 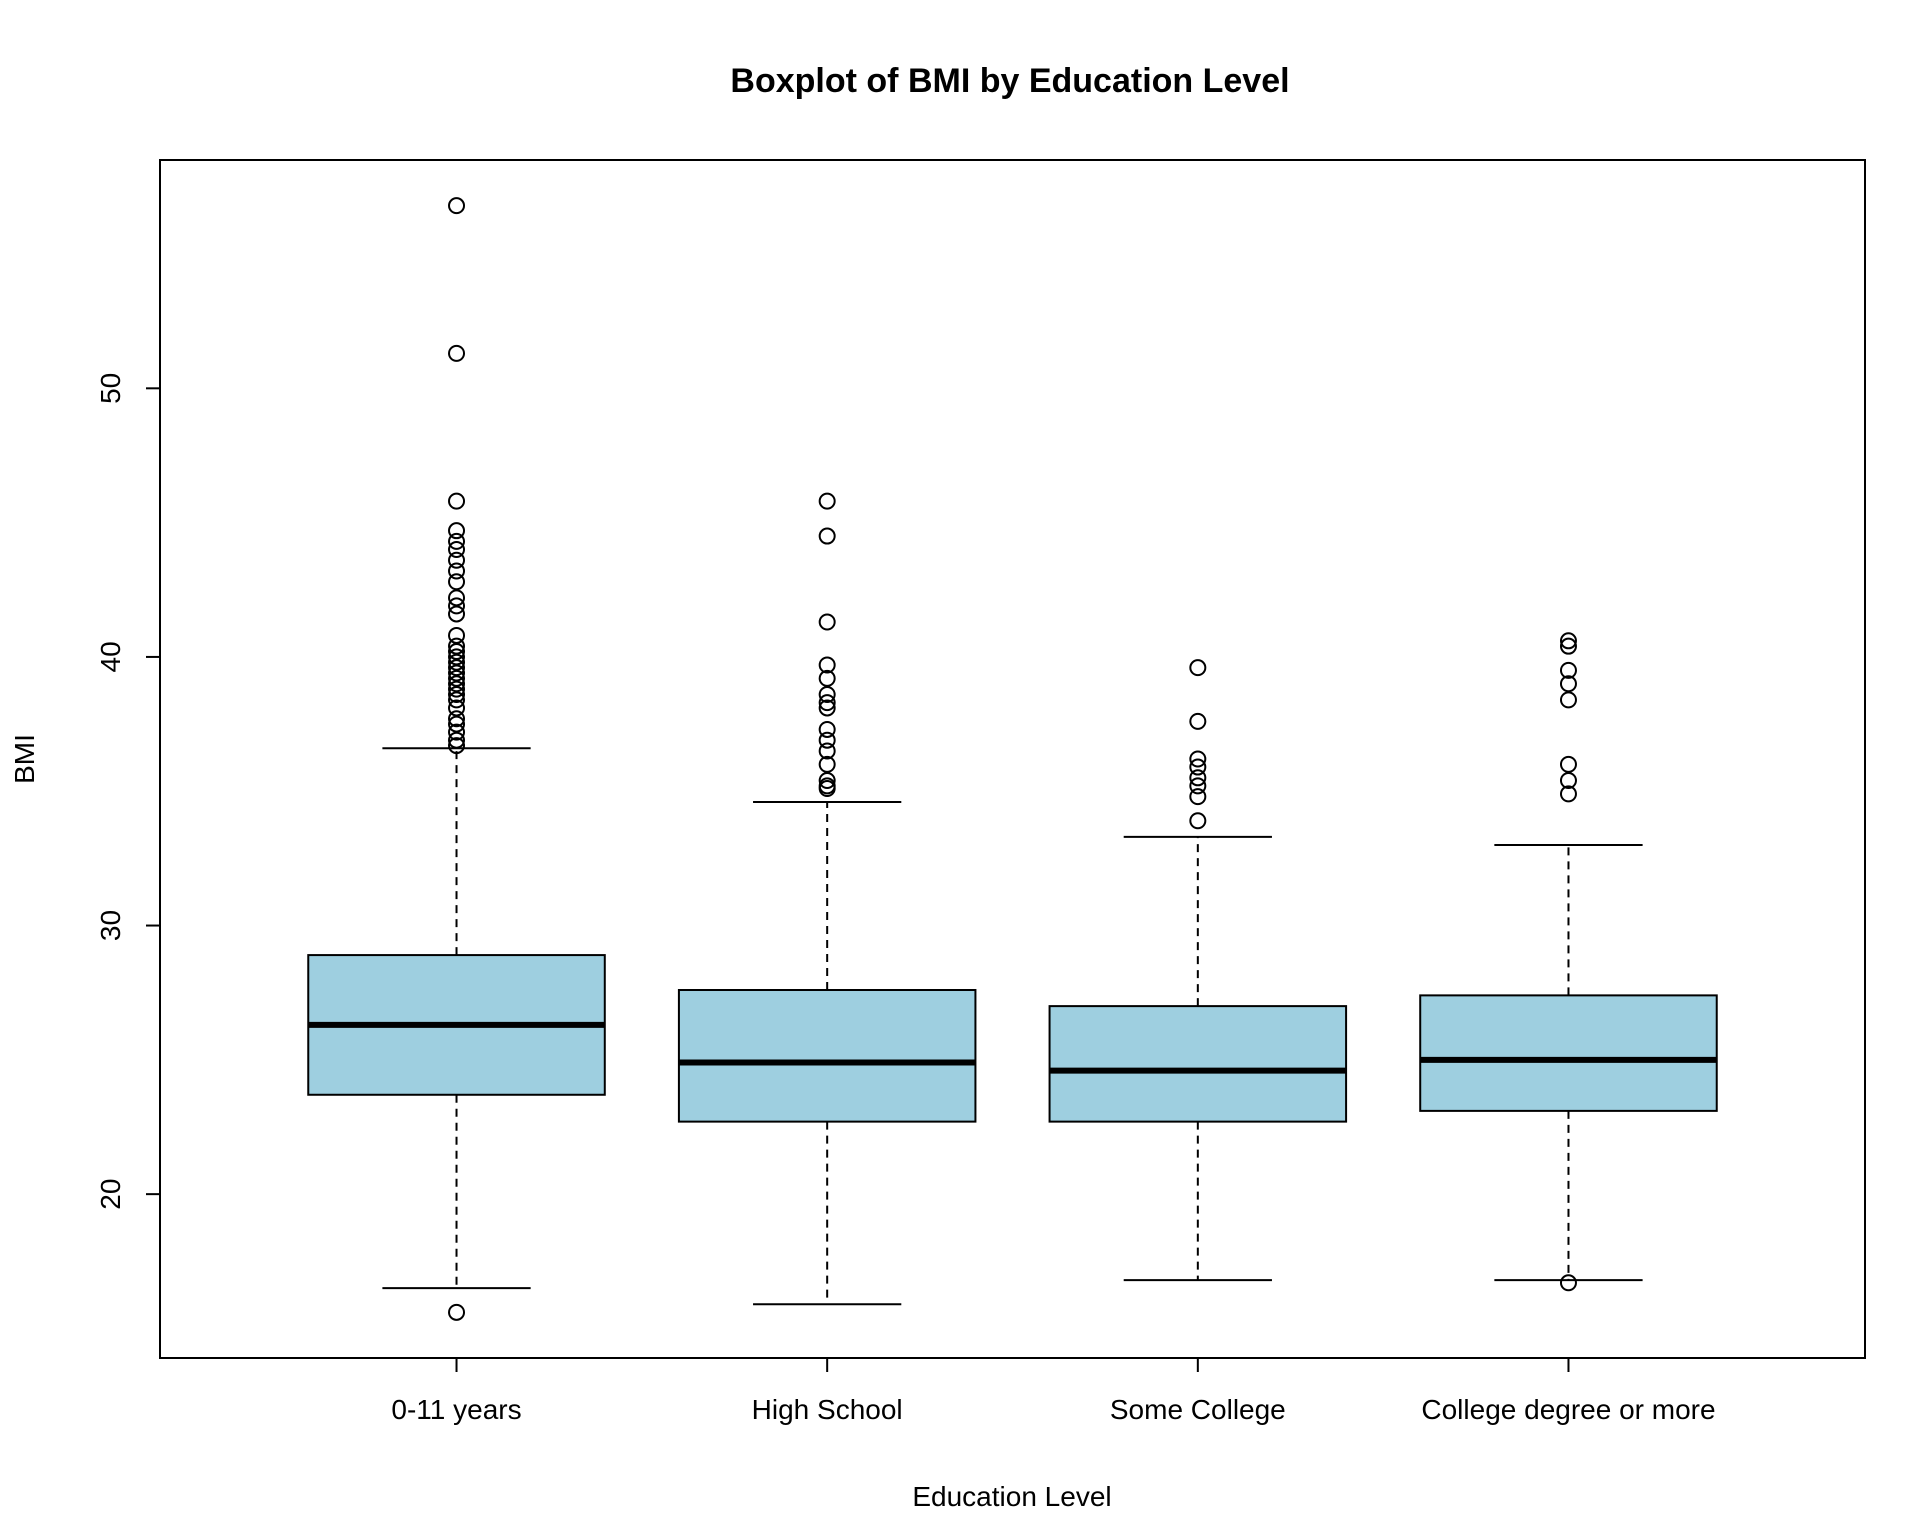 I want to click on y-tick-label: 20, so click(x=110, y=1194).